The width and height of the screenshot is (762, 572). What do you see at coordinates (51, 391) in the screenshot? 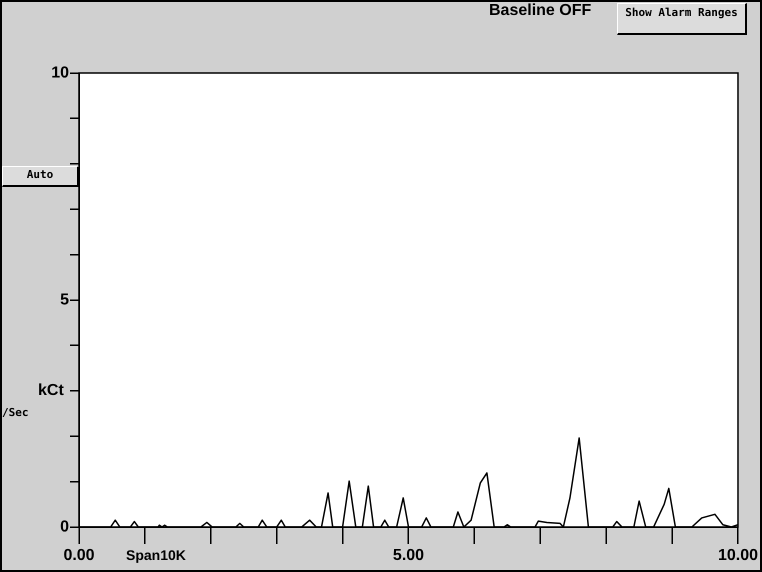
I see `y-axis-title: kCt` at bounding box center [51, 391].